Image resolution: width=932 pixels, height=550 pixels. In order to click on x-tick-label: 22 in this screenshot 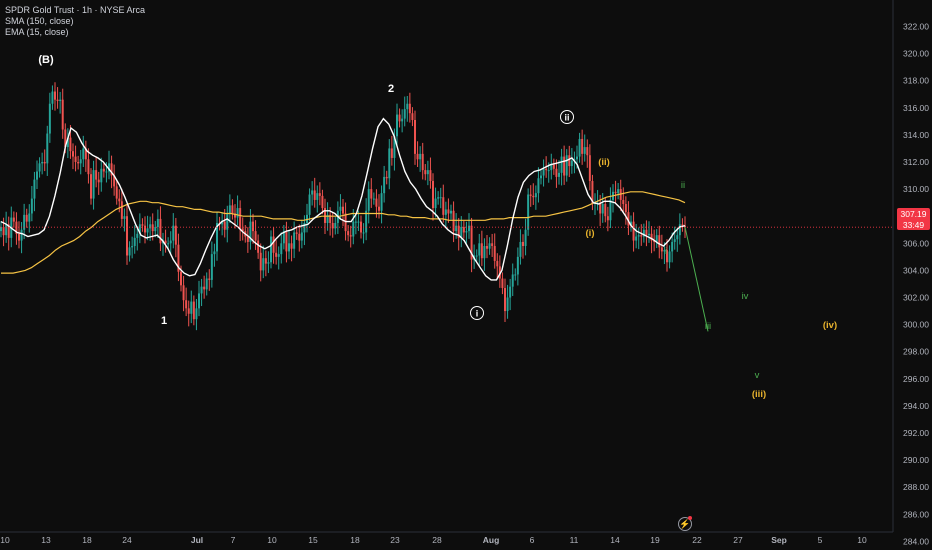, I will do `click(697, 540)`.